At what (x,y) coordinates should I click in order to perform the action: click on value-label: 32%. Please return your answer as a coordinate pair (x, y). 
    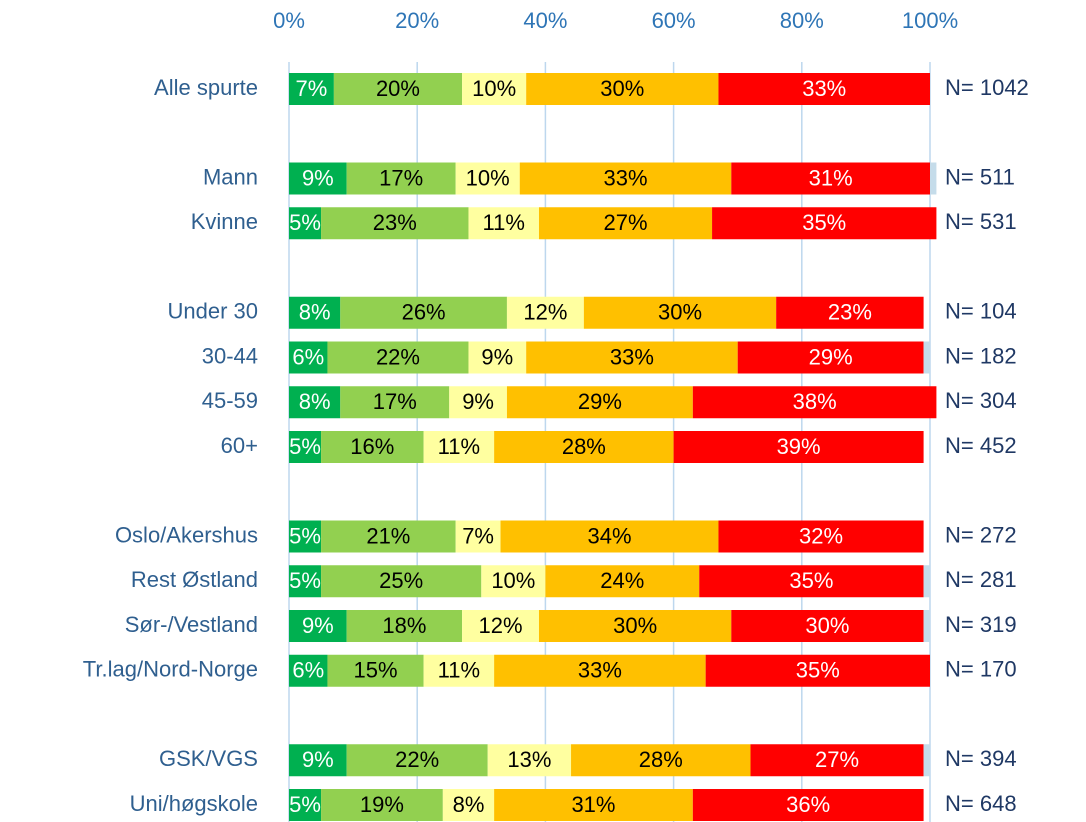
    Looking at the image, I should click on (821, 535).